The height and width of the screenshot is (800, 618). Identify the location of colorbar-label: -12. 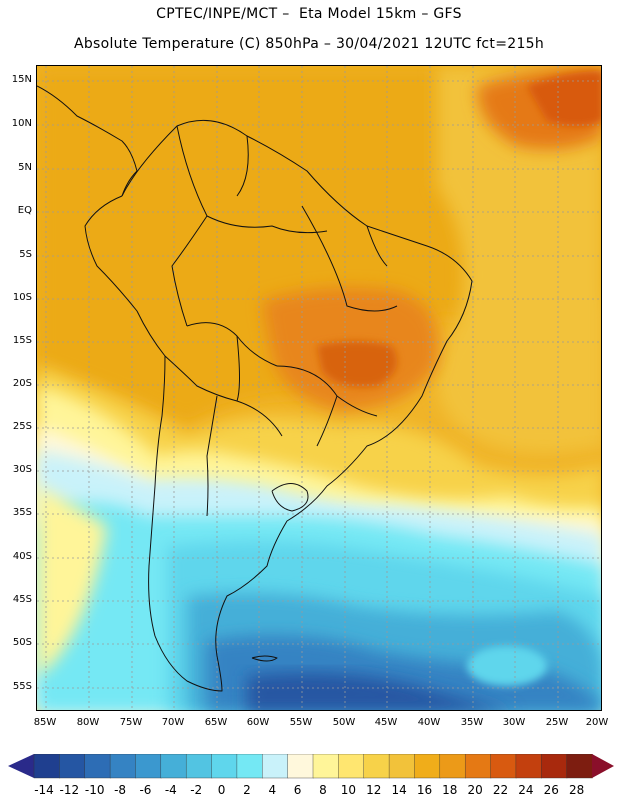
(69, 790).